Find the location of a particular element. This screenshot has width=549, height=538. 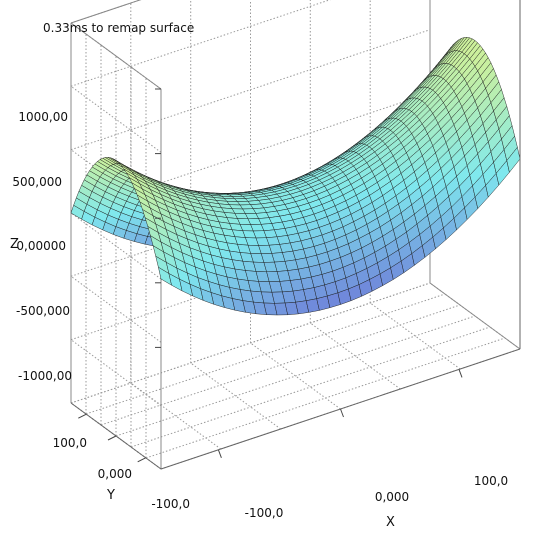

z-tick-label: 1000,00 is located at coordinates (43, 117).